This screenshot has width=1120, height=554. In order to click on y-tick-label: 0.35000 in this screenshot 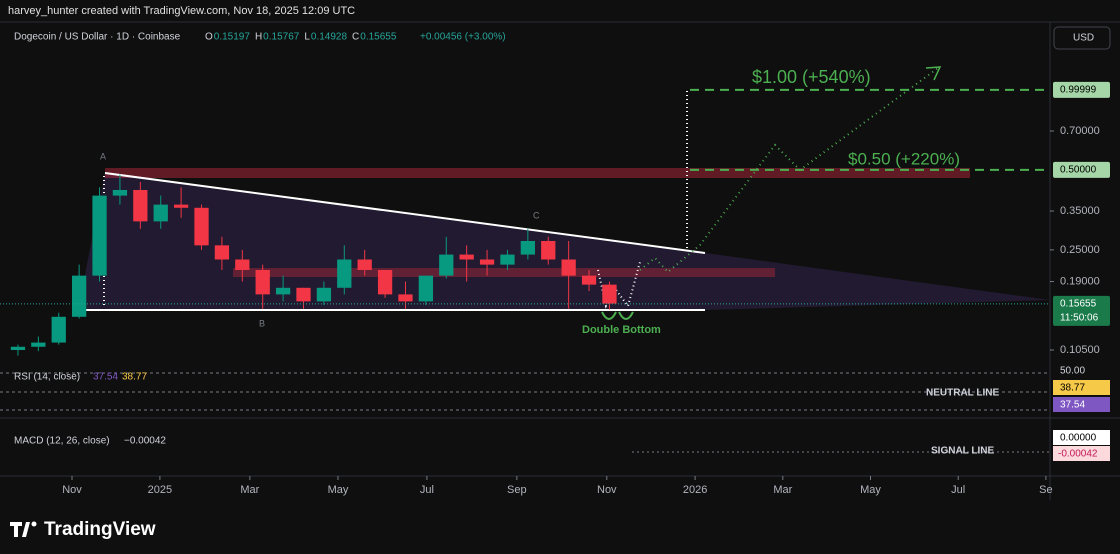, I will do `click(1080, 211)`.